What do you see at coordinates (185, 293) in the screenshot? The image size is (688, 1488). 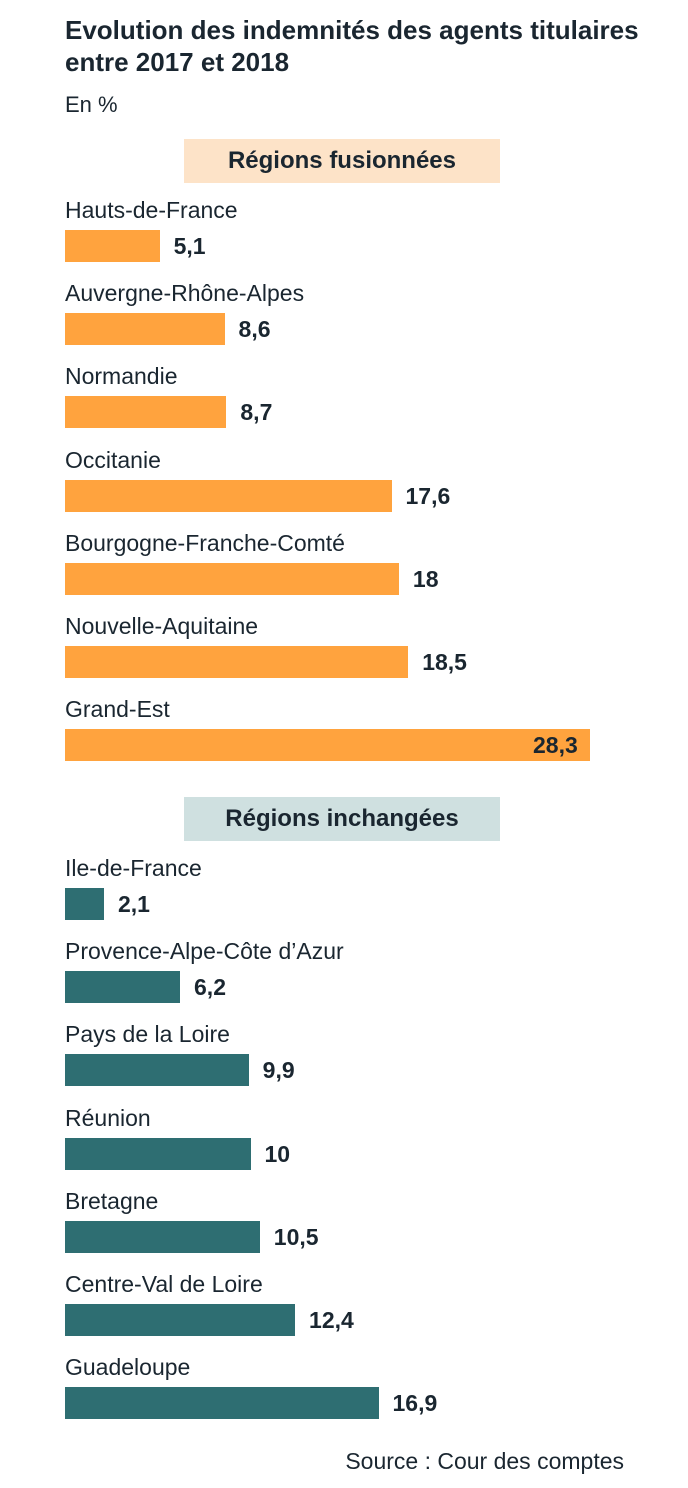 I see `category-label: Auvergne-Rhône-Alpes` at bounding box center [185, 293].